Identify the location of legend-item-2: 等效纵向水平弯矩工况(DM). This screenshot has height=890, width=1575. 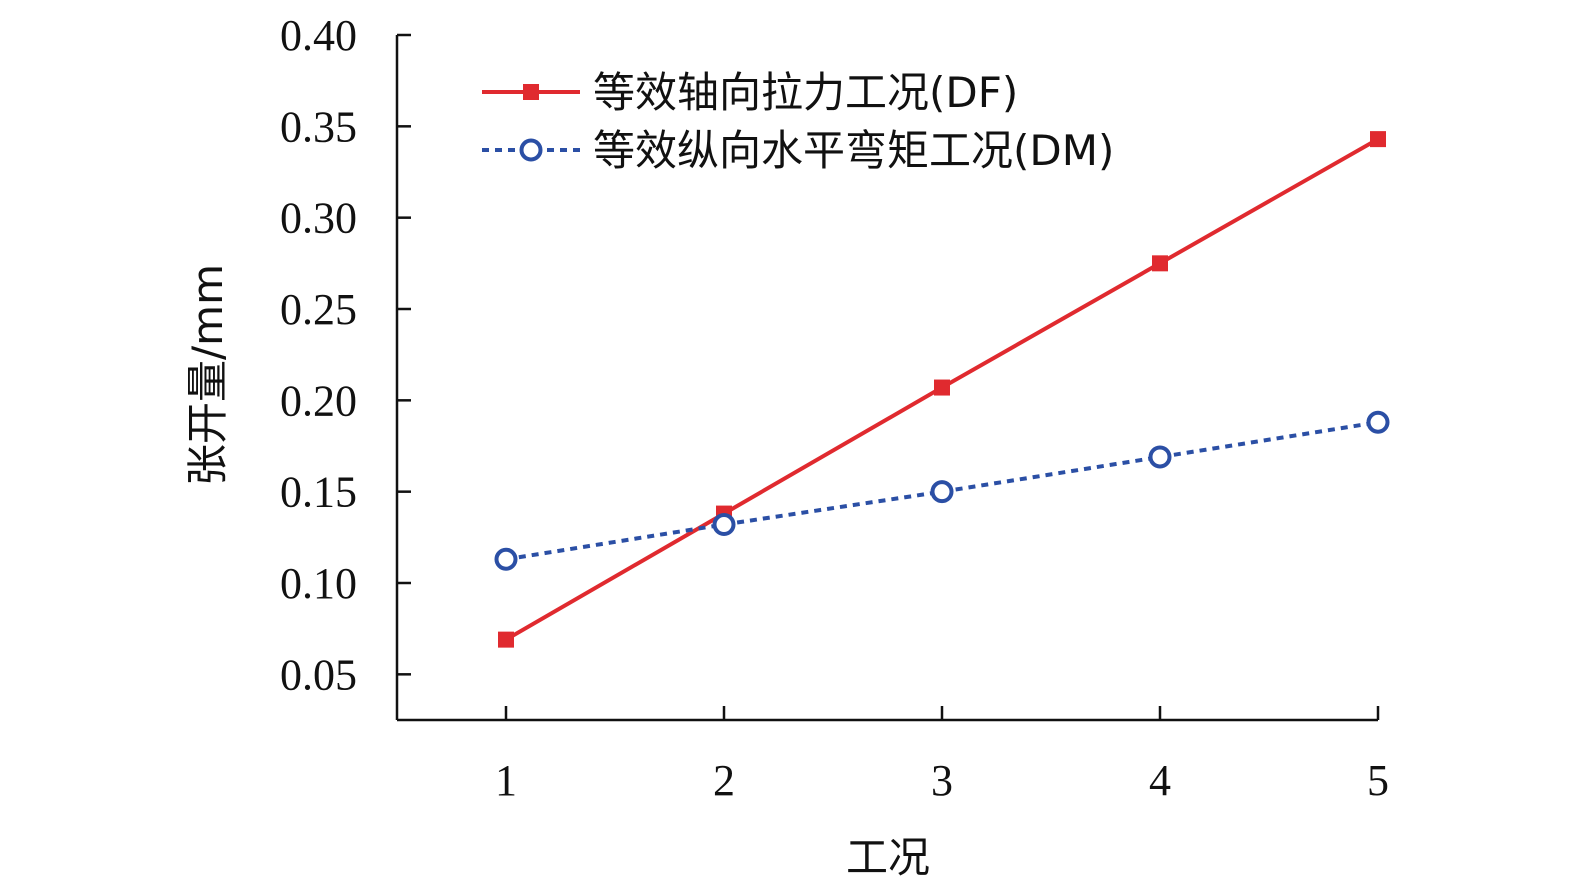
(798, 150).